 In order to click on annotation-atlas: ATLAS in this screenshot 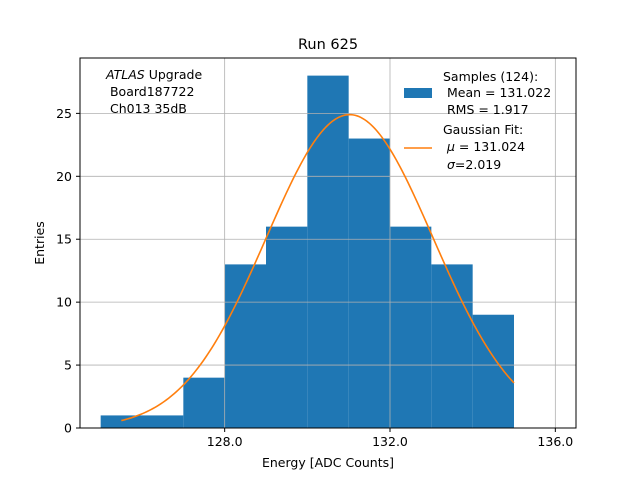, I will do `click(125, 74)`.